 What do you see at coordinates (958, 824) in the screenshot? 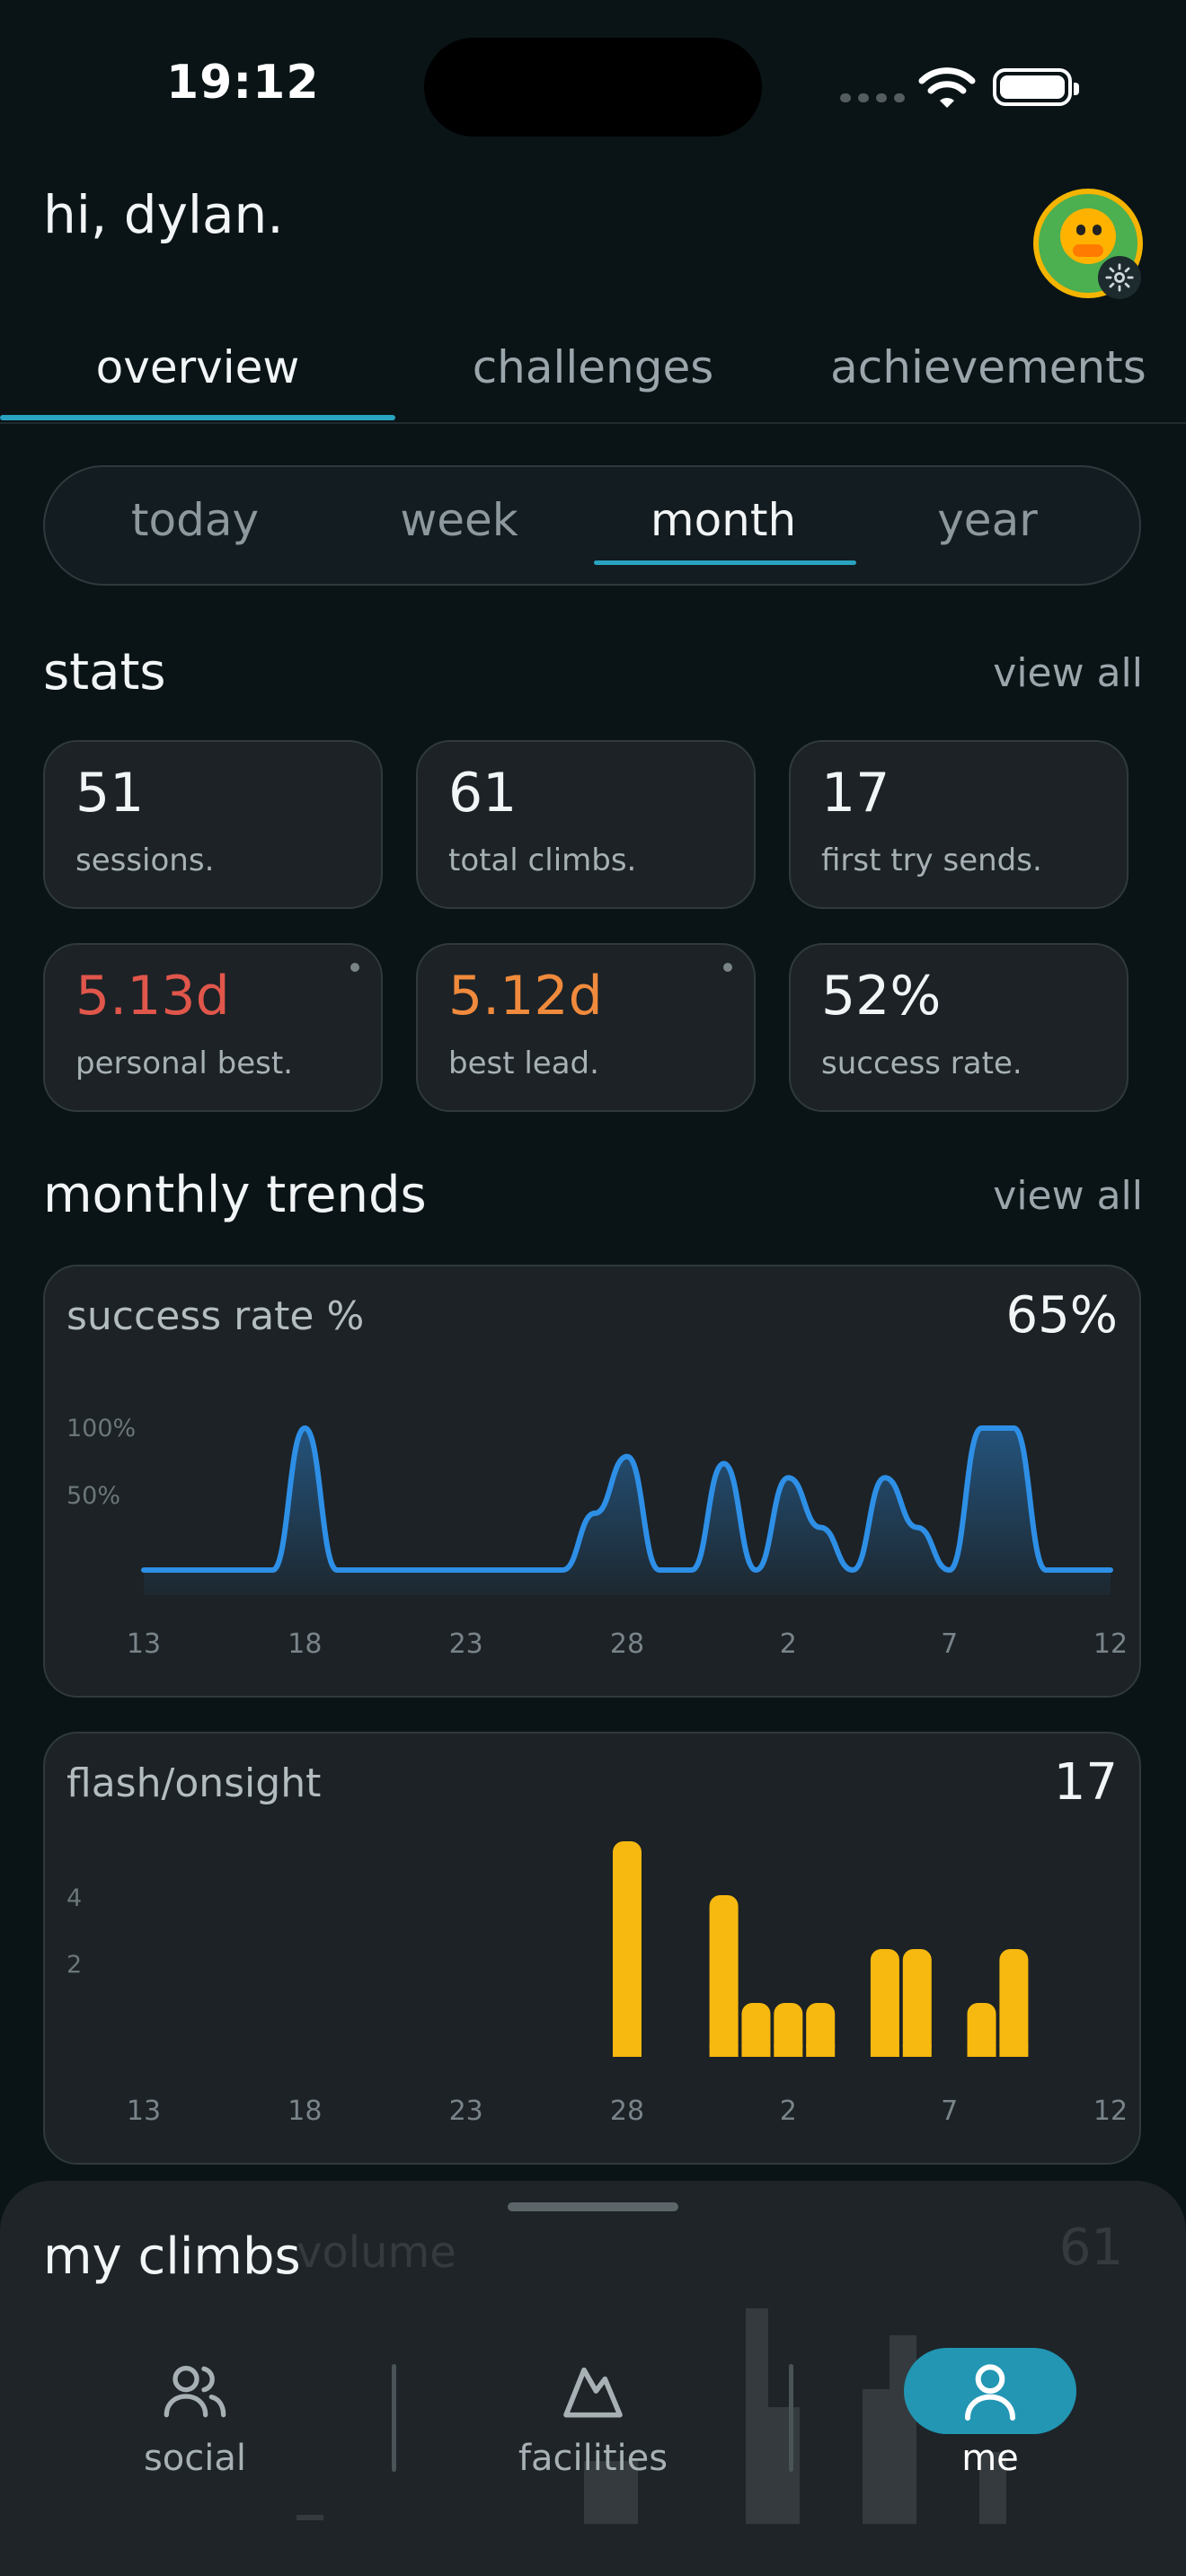
I see `stat-card-first-try-sends: 17 first try sends.` at bounding box center [958, 824].